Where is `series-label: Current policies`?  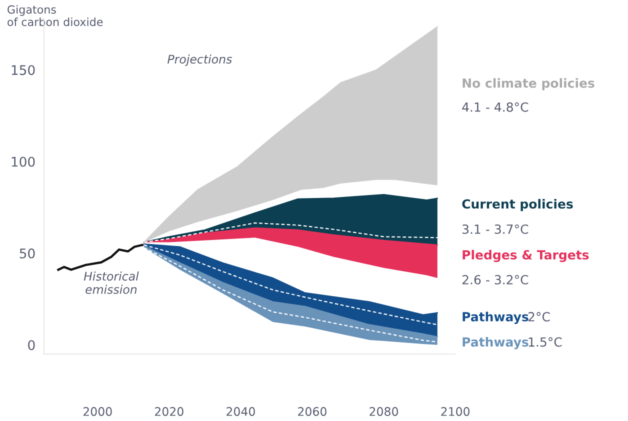 series-label: Current policies is located at coordinates (517, 205).